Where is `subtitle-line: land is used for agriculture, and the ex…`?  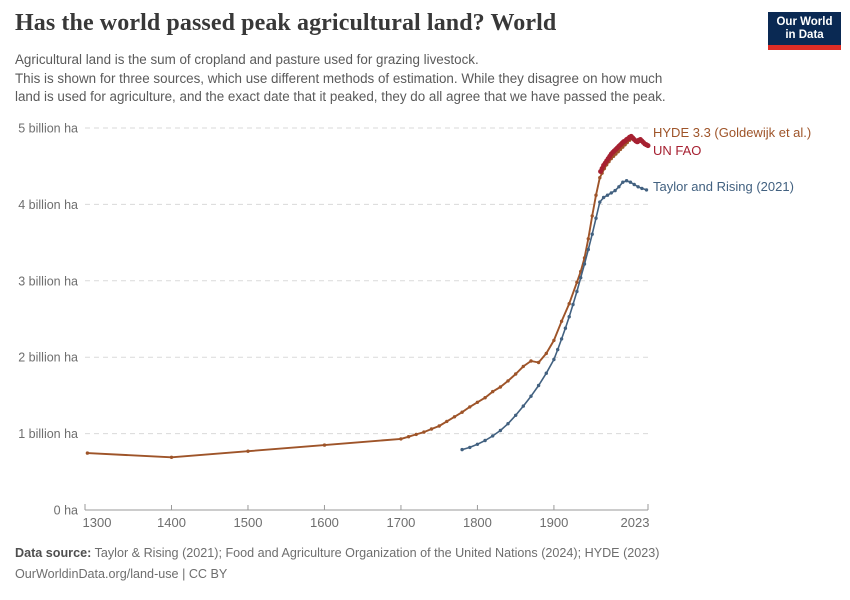 subtitle-line: land is used for agriculture, and the ex… is located at coordinates (340, 97).